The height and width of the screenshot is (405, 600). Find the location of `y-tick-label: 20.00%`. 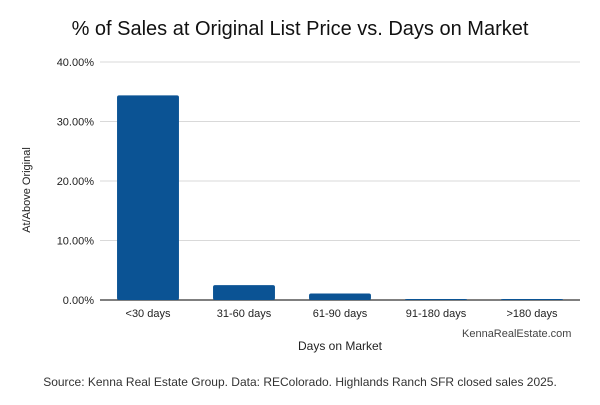

y-tick-label: 20.00% is located at coordinates (76, 182).